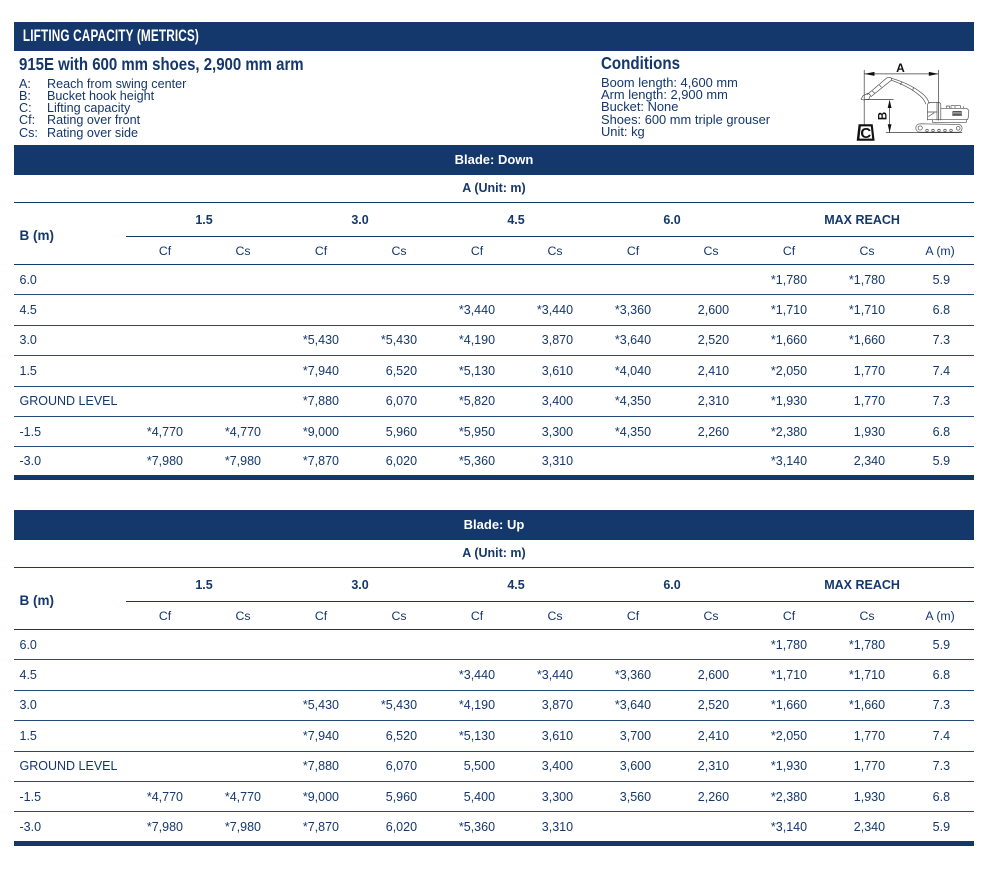  What do you see at coordinates (865, 133) in the screenshot?
I see `svg-text: C` at bounding box center [865, 133].